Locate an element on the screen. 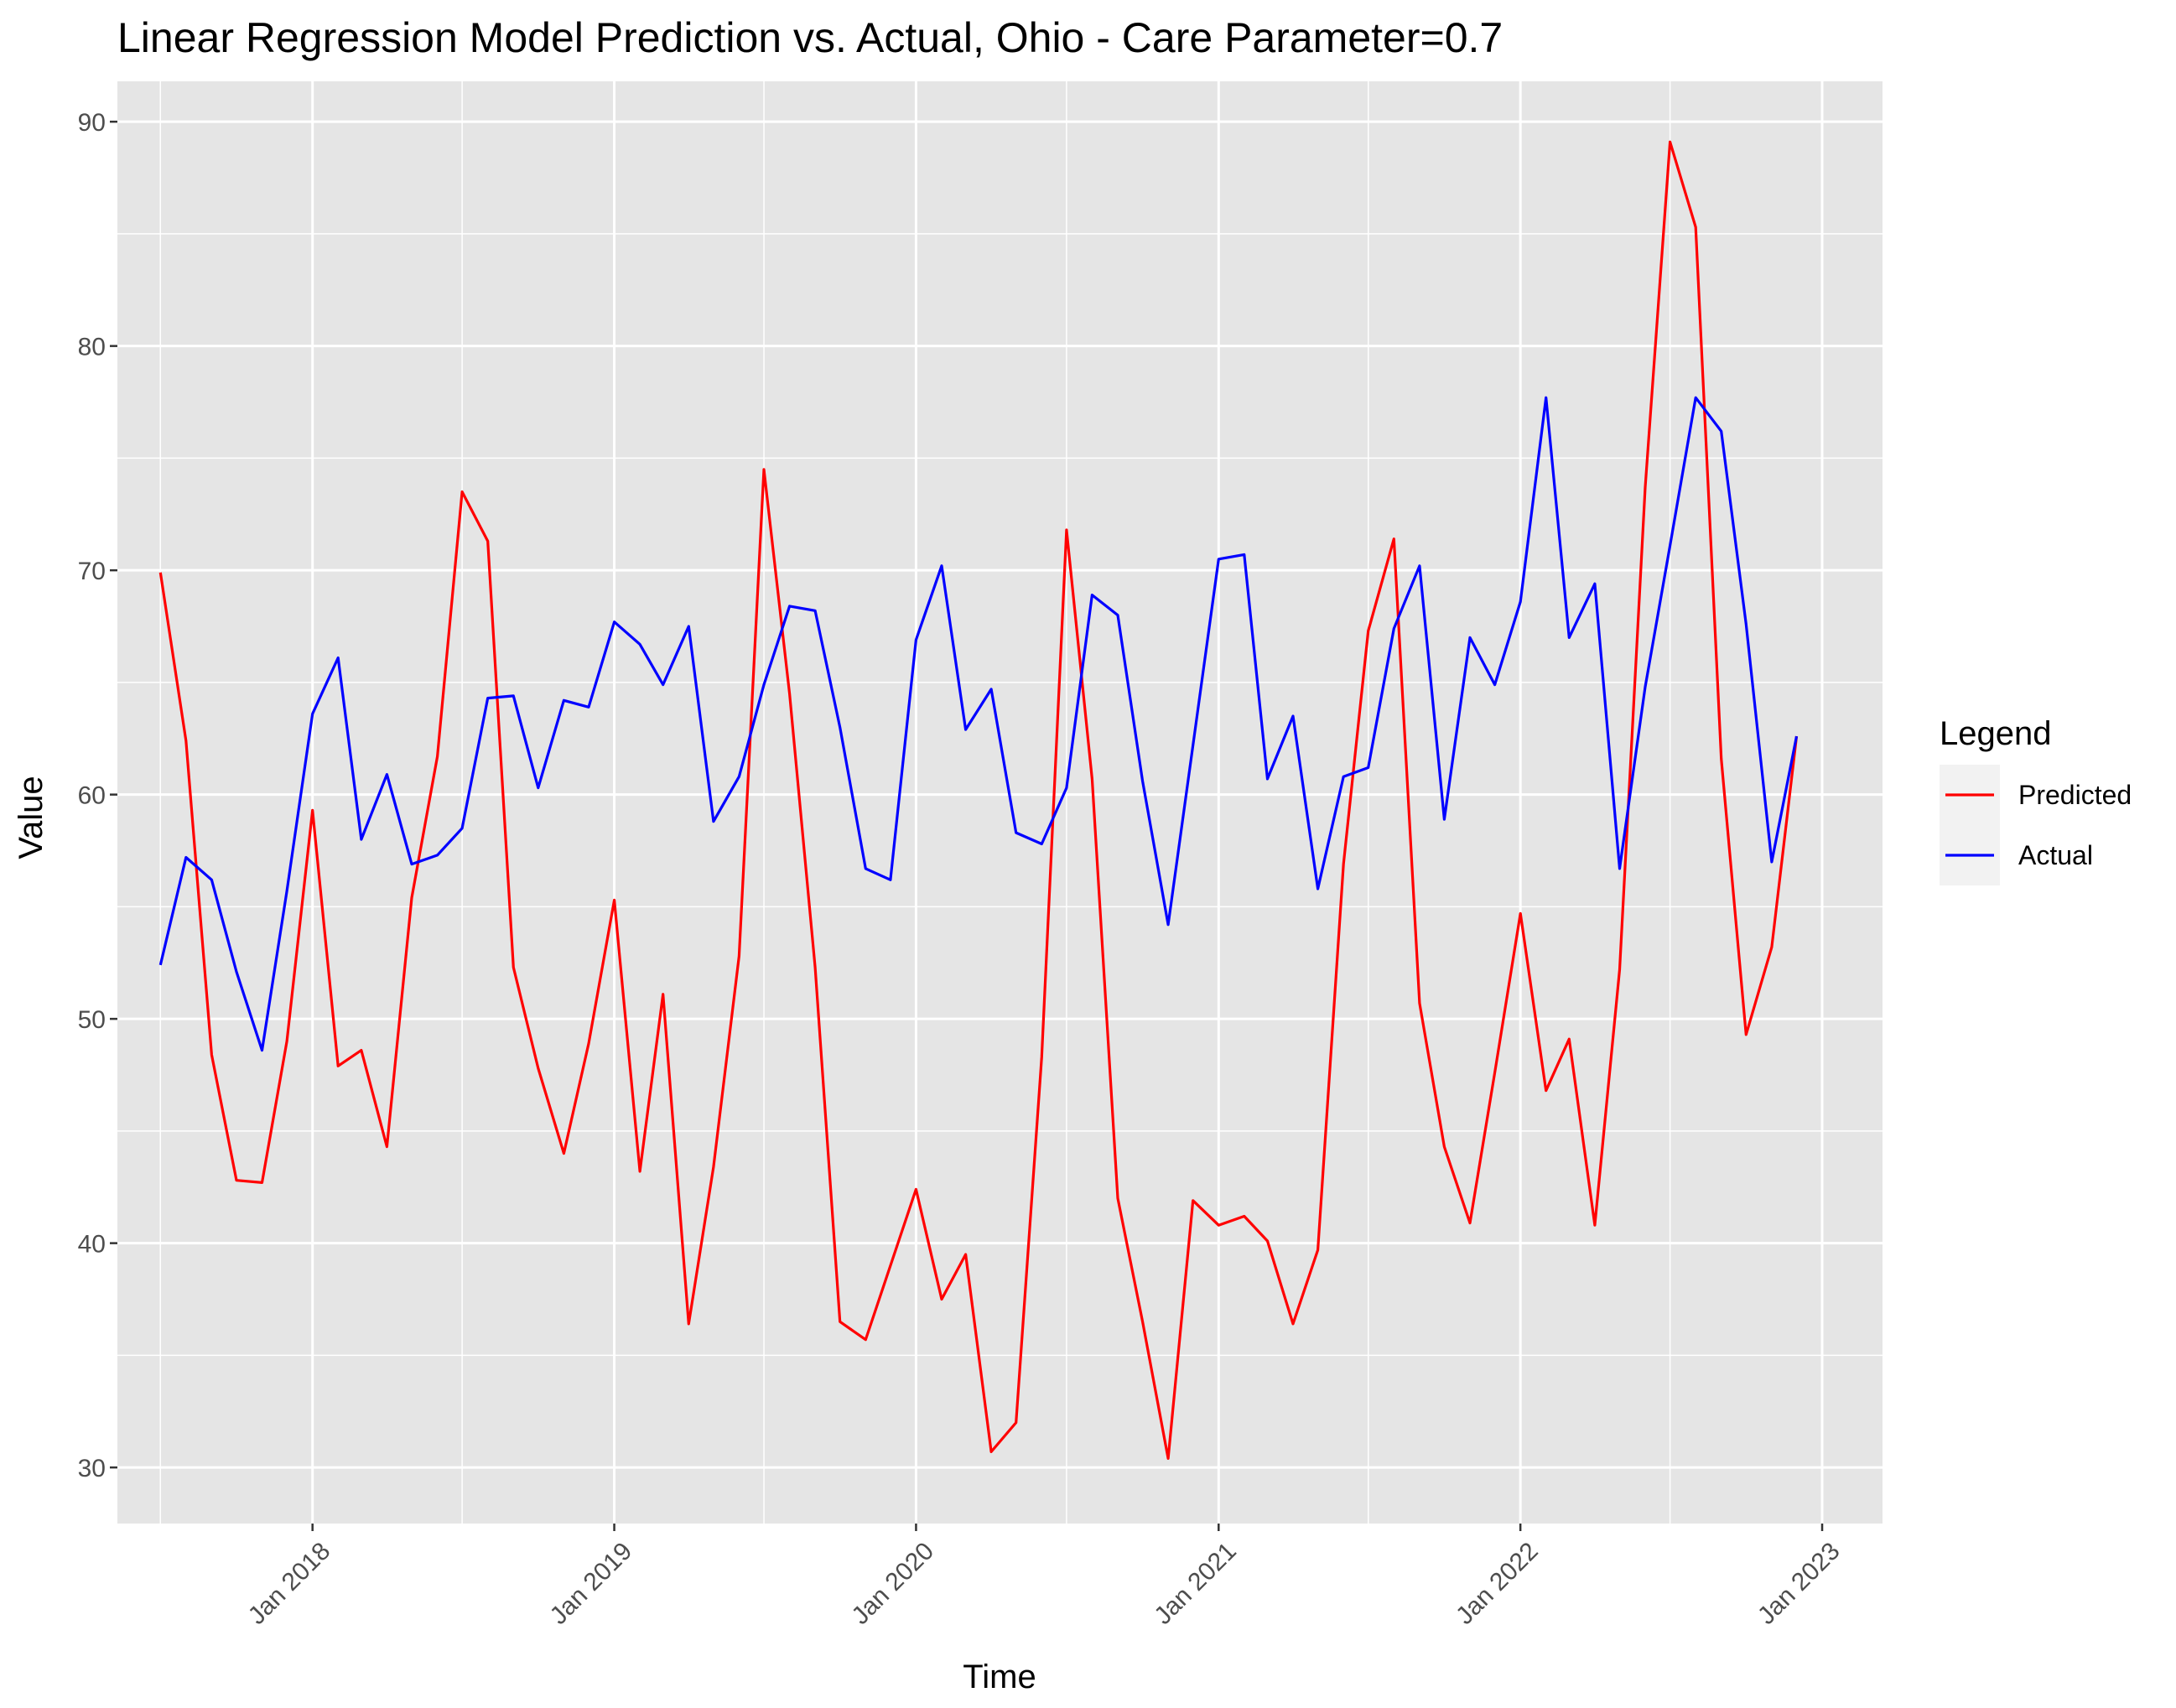  legend-label-actual: Actual is located at coordinates (2055, 855).